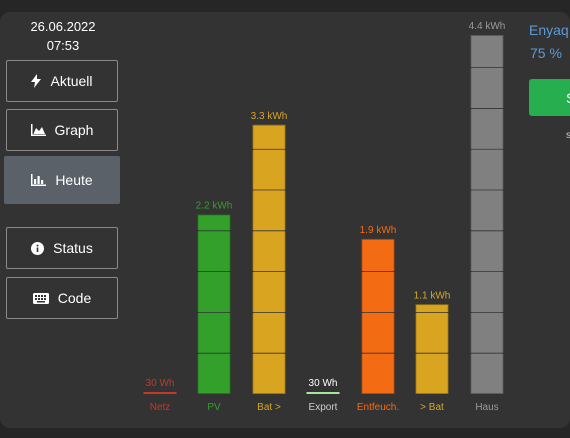  Describe the element at coordinates (487, 26) in the screenshot. I see `bar-value-label: 4.4 kWh` at that location.